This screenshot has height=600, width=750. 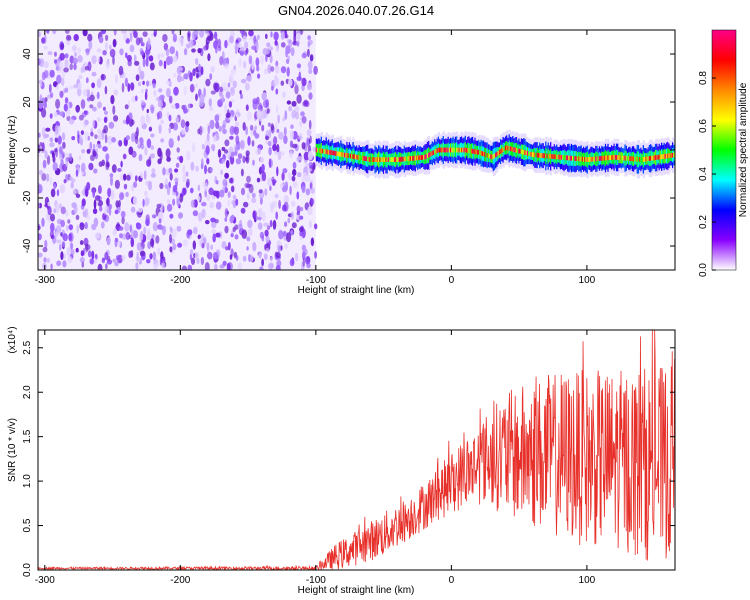 What do you see at coordinates (587, 280) in the screenshot?
I see `spectrogram-xtick-label: 100` at bounding box center [587, 280].